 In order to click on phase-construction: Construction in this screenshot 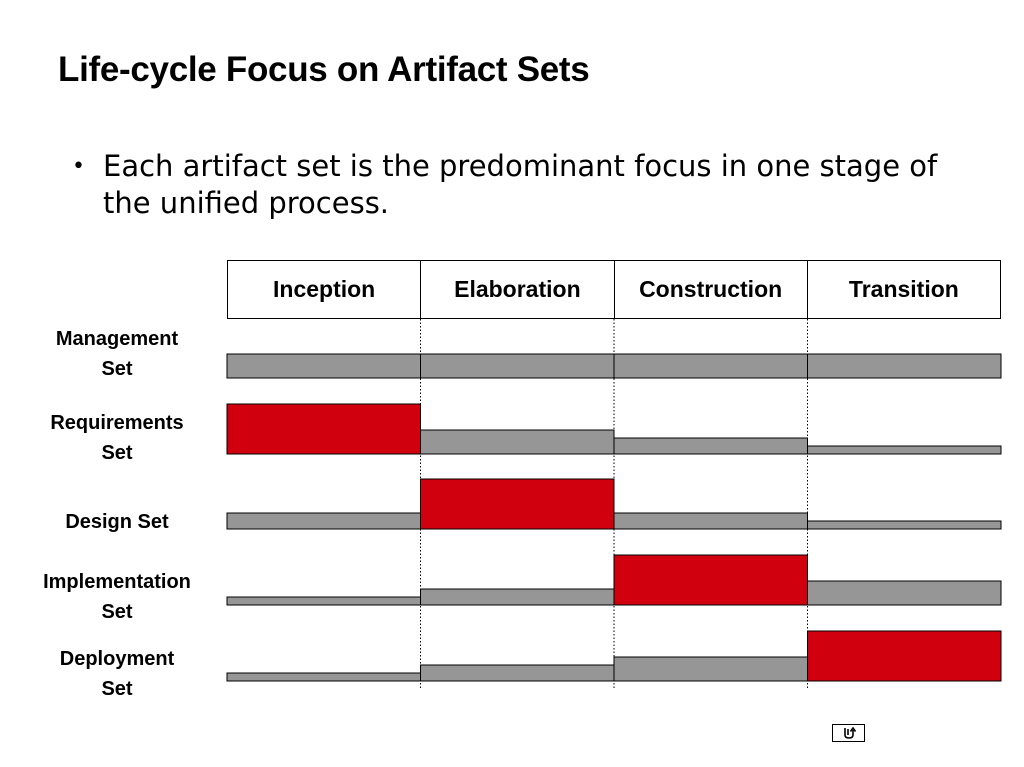, I will do `click(711, 289)`.